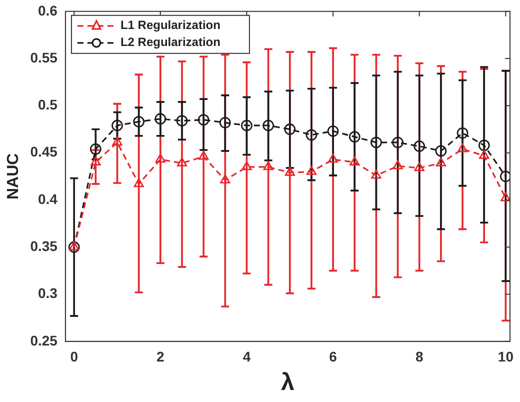  Describe the element at coordinates (170, 42) in the screenshot. I see `legend-label: L2 Regularization` at that location.